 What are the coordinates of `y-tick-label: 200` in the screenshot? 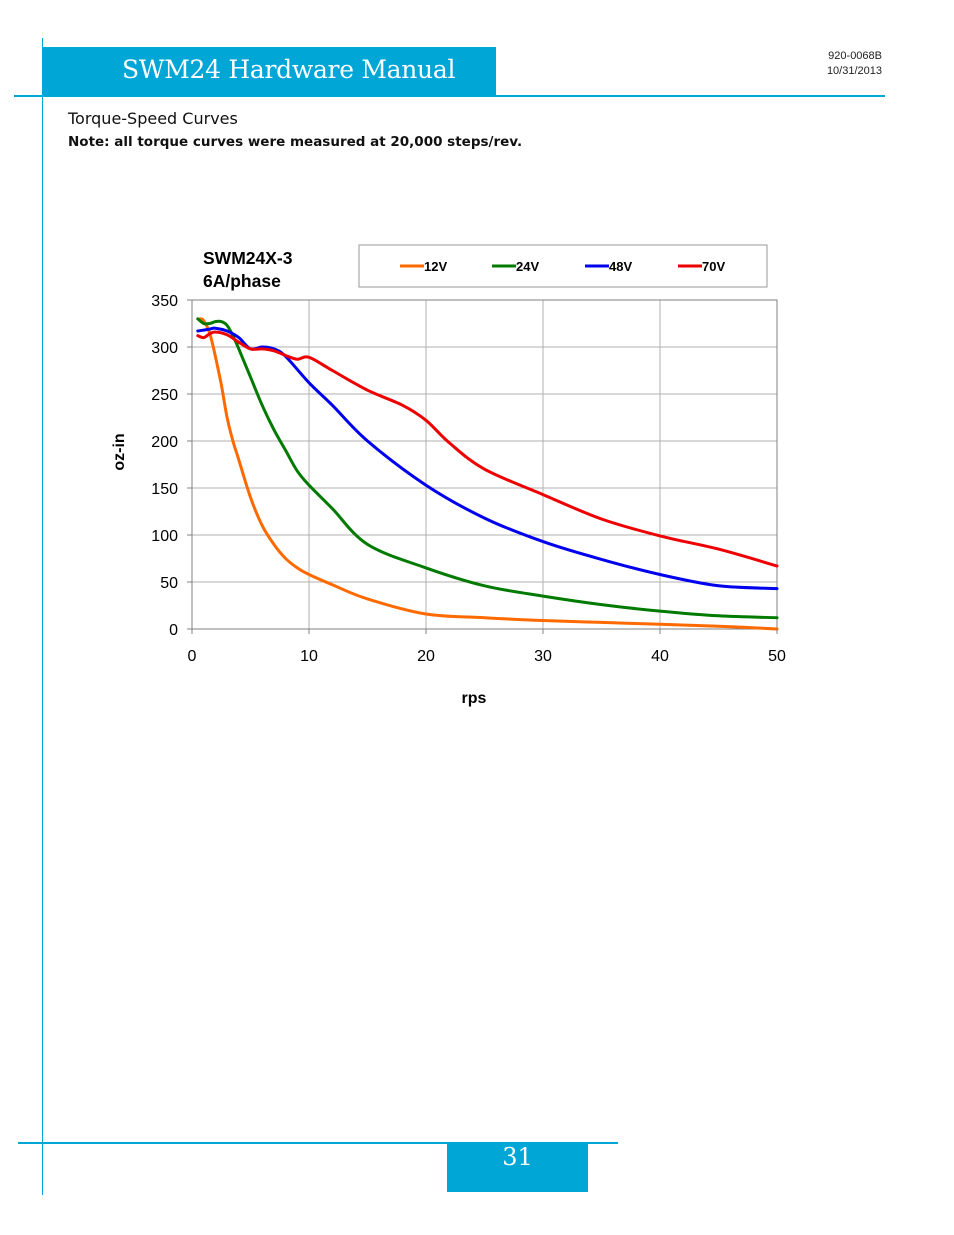 It's located at (164, 442).